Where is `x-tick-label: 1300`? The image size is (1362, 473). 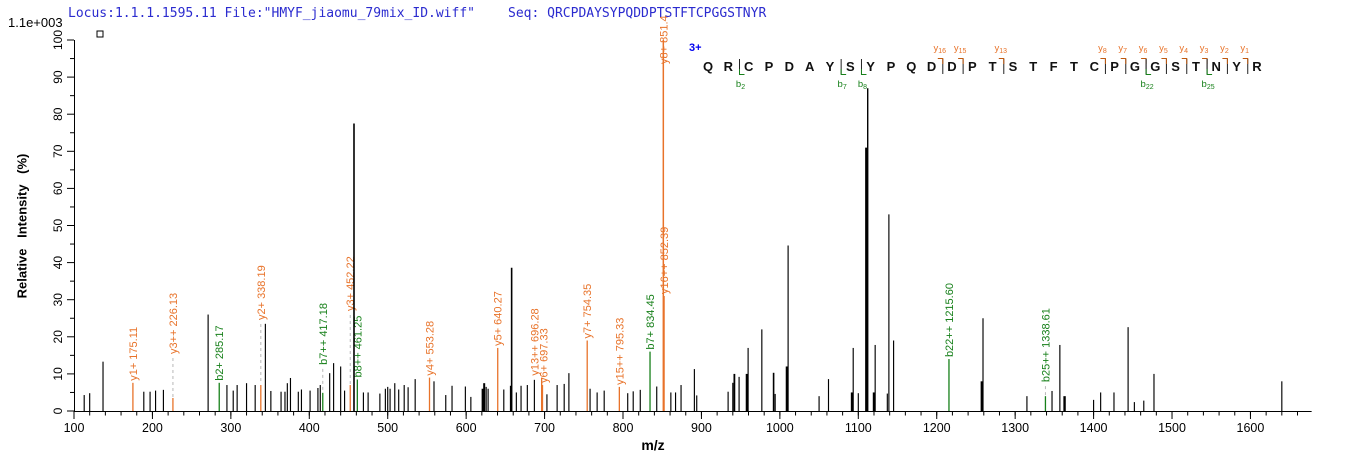 x-tick-label: 1300 is located at coordinates (1015, 428).